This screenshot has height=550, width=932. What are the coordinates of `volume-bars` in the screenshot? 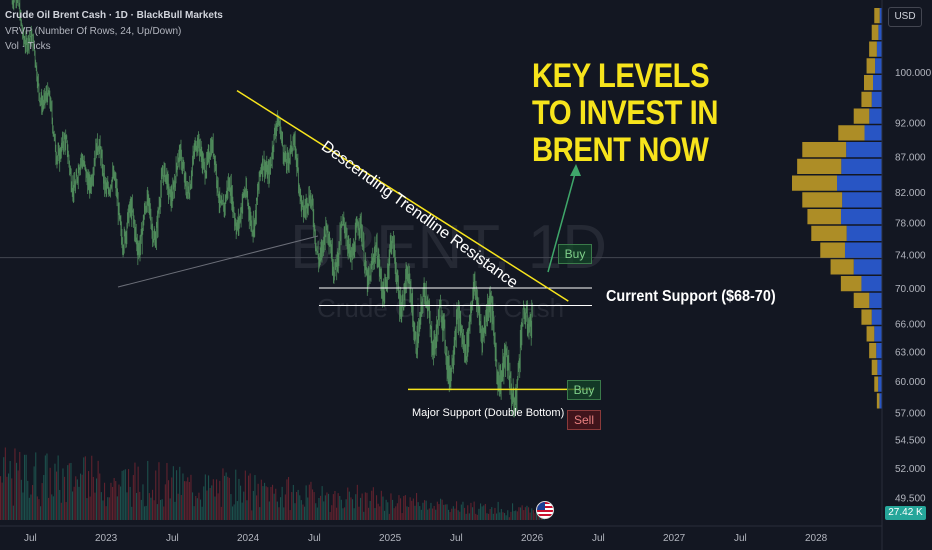 It's located at (273, 483).